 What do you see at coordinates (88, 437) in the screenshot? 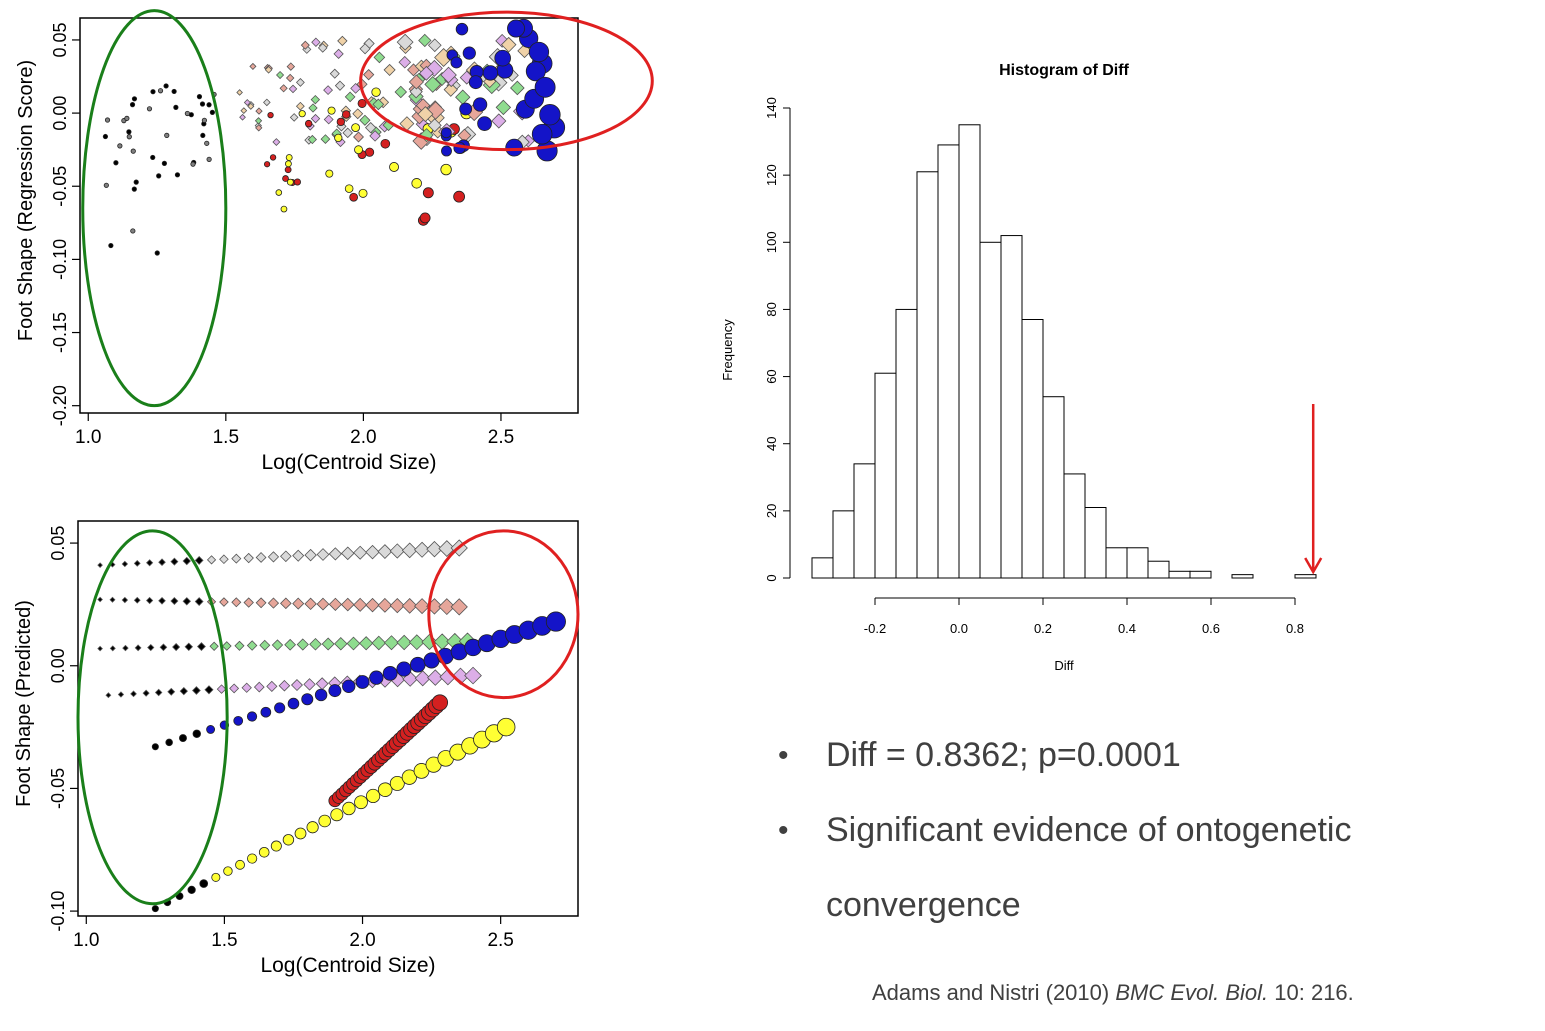
I see `x-tick-label: 1.0` at bounding box center [88, 437].